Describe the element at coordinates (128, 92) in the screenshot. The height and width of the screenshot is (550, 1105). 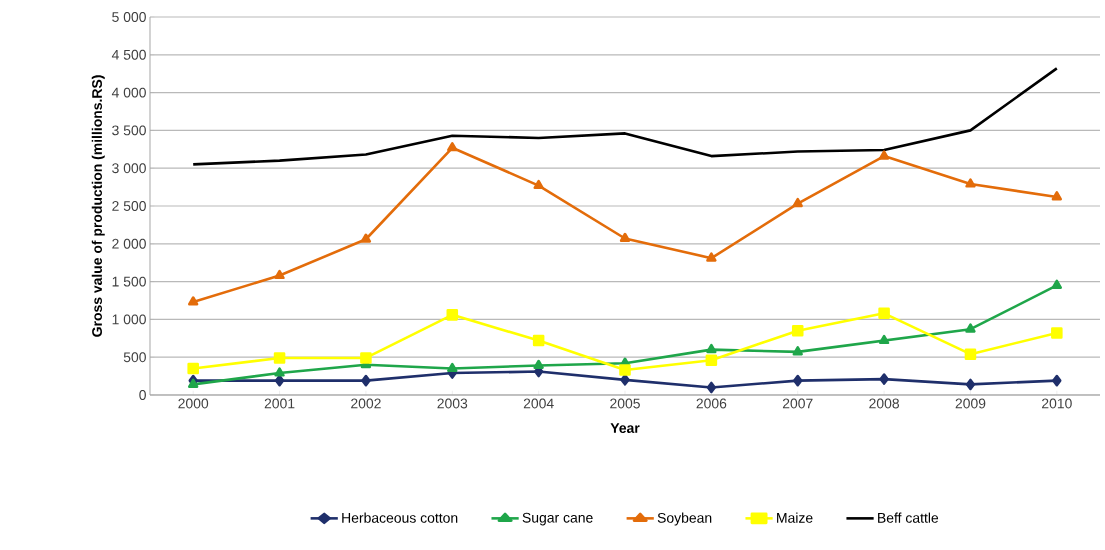
I see `y-tick-label: 4 000` at that location.